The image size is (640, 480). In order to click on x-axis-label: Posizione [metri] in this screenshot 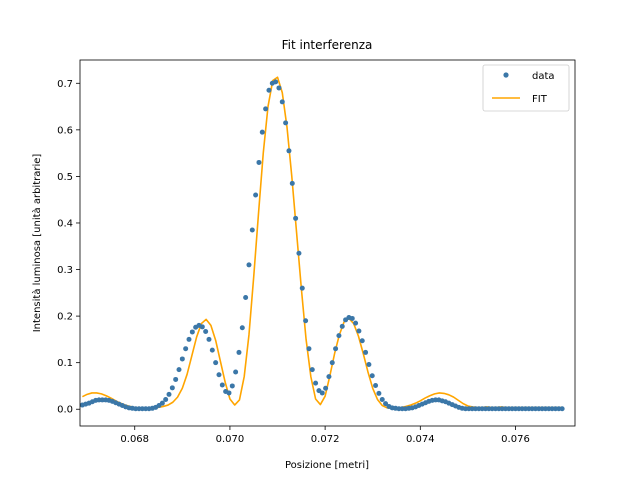, I will do `click(327, 465)`.